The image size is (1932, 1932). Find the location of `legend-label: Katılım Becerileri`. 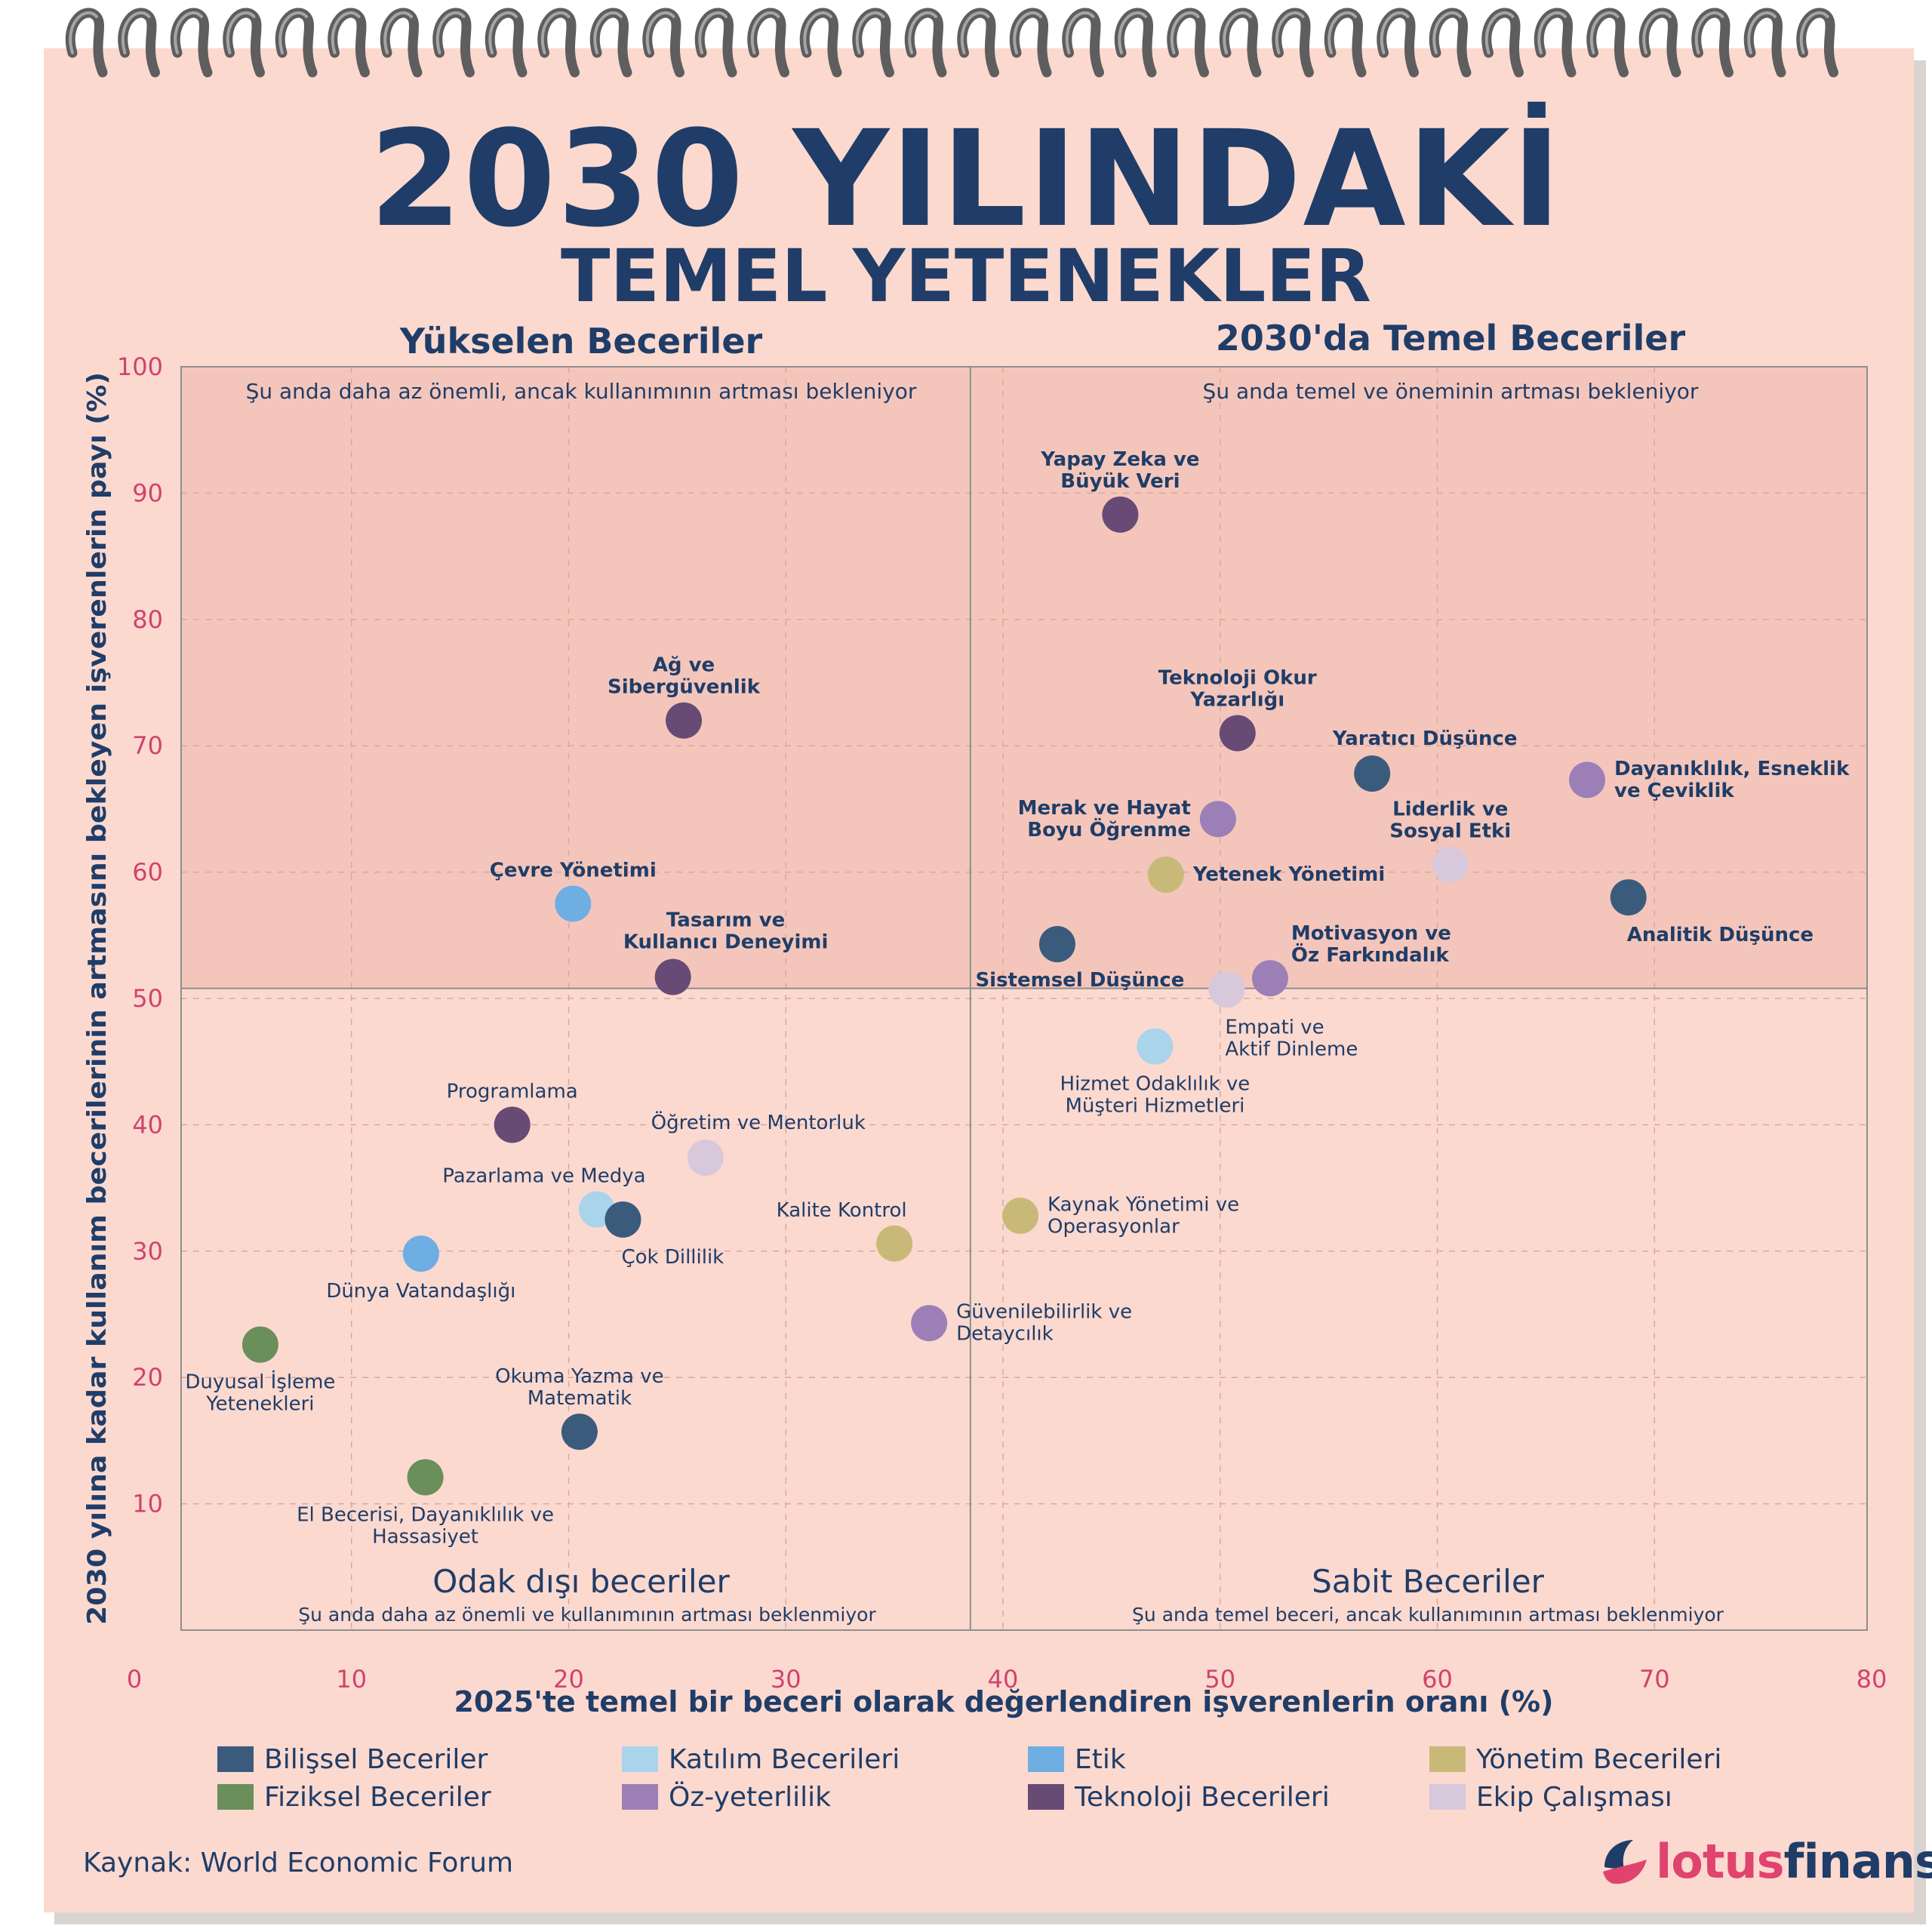

legend-label: Katılım Becerileri is located at coordinates (784, 1759).